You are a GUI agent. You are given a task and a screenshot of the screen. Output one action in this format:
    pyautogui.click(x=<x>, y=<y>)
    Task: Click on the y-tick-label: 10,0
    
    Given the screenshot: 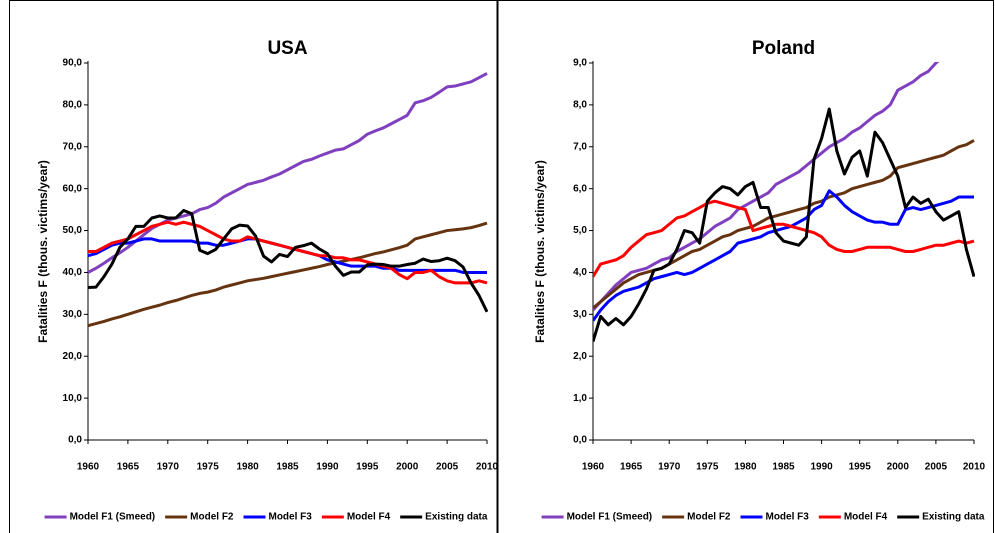 What is the action you would take?
    pyautogui.click(x=73, y=398)
    